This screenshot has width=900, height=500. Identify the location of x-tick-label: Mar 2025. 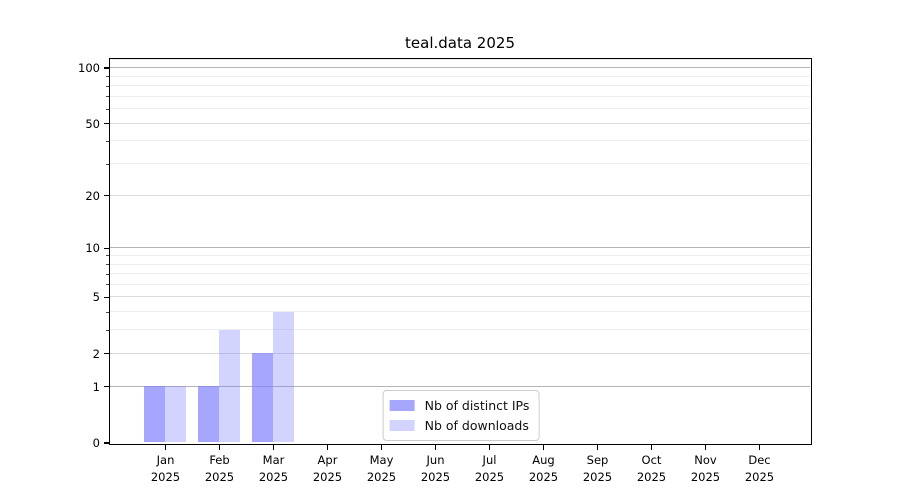
(274, 468).